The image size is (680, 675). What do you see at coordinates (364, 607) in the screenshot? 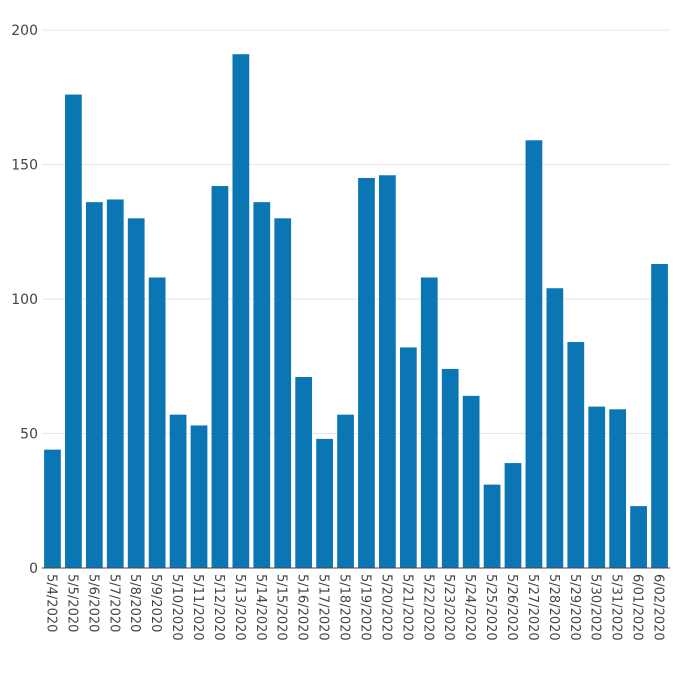
I see `x-tick-label: 5/19/2020` at bounding box center [364, 607].